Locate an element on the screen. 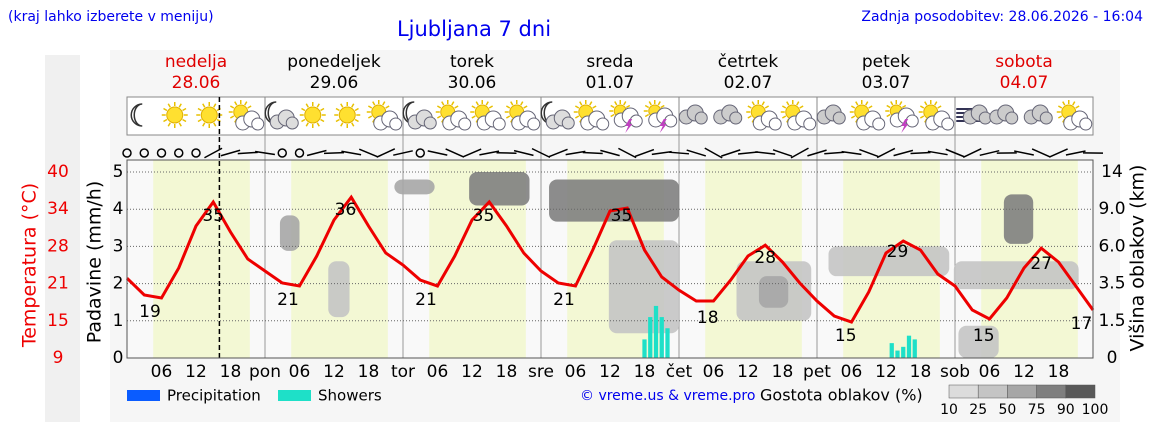 The width and height of the screenshot is (1152, 443). temp-tick-label: 21 is located at coordinates (58, 284).